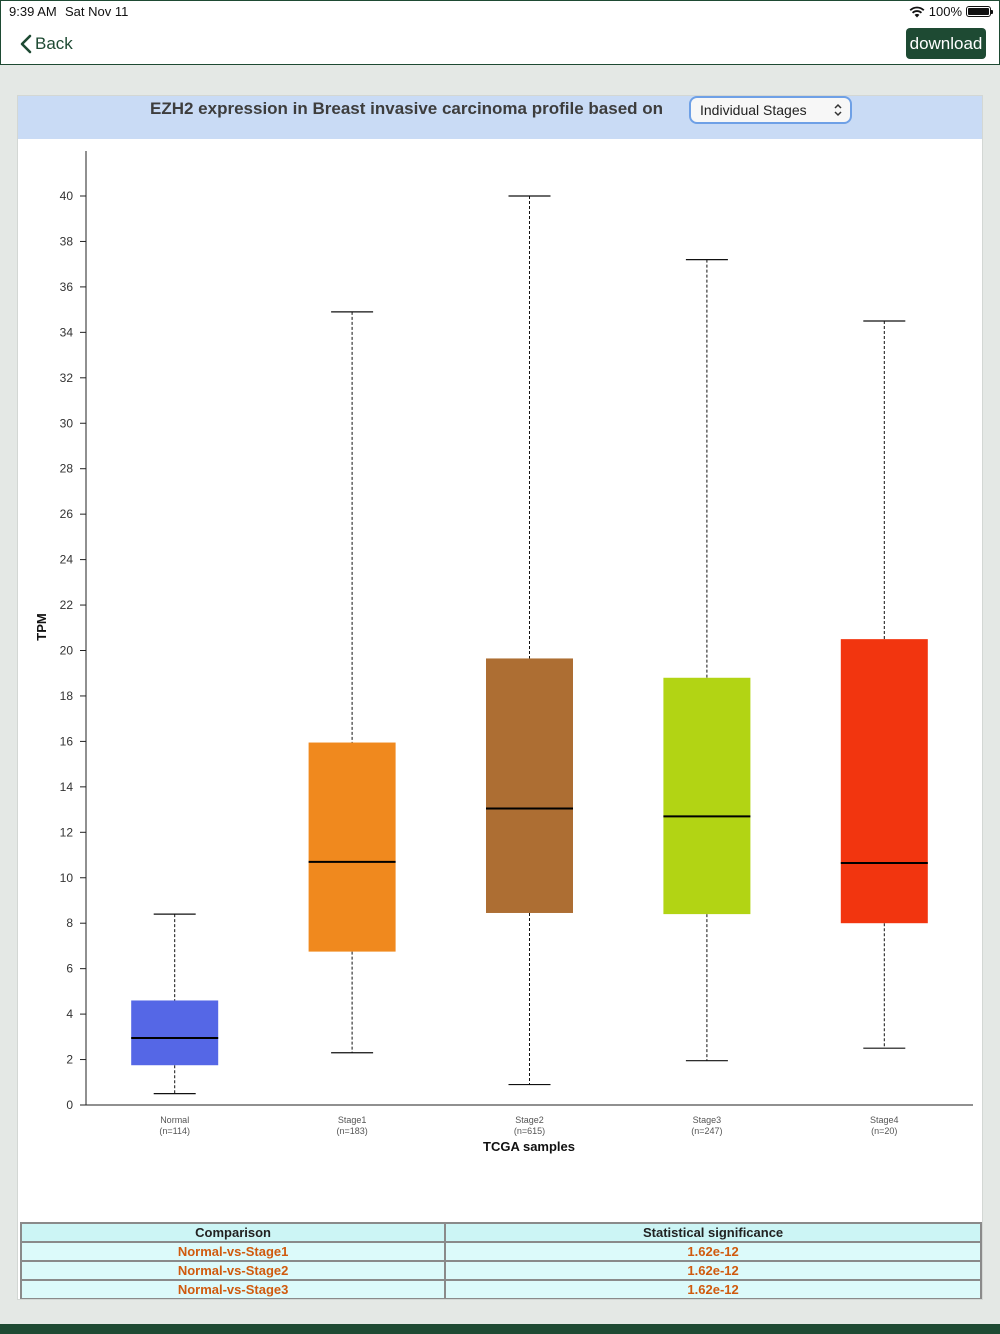 This screenshot has height=1334, width=1000. Describe the element at coordinates (67, 696) in the screenshot. I see `y-tick-label: 18` at that location.